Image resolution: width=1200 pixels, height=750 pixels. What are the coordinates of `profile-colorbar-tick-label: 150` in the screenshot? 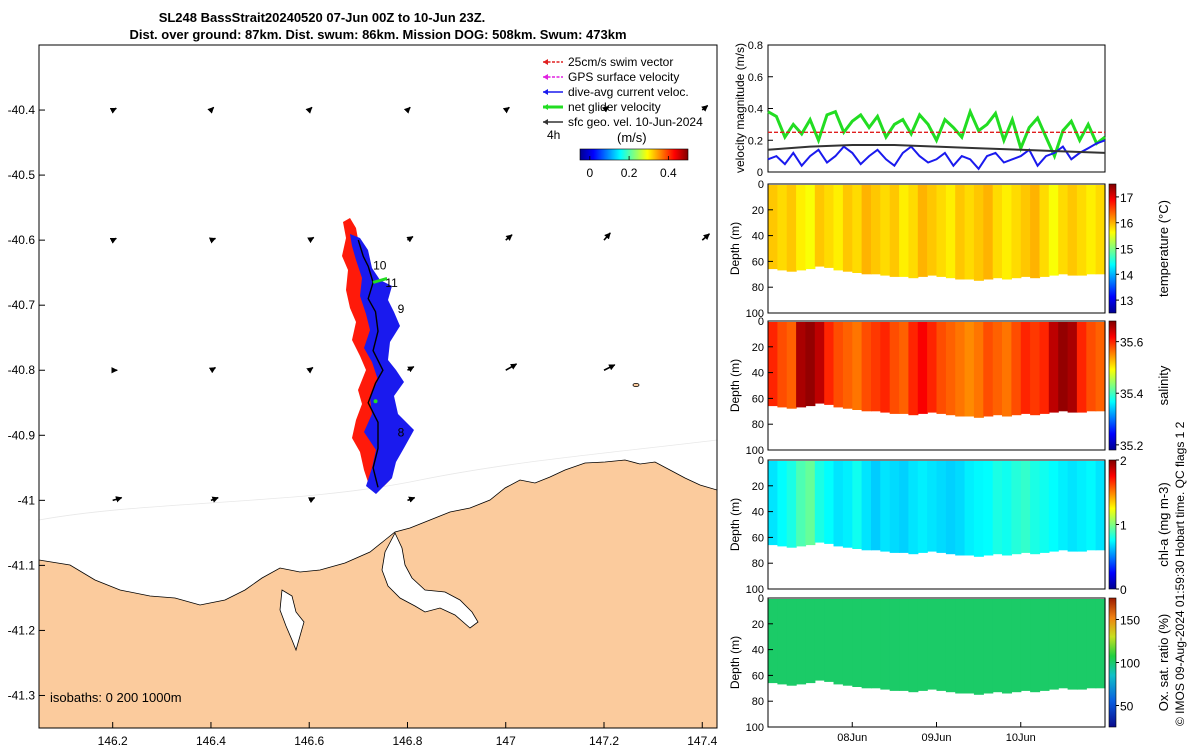 It's located at (1130, 621).